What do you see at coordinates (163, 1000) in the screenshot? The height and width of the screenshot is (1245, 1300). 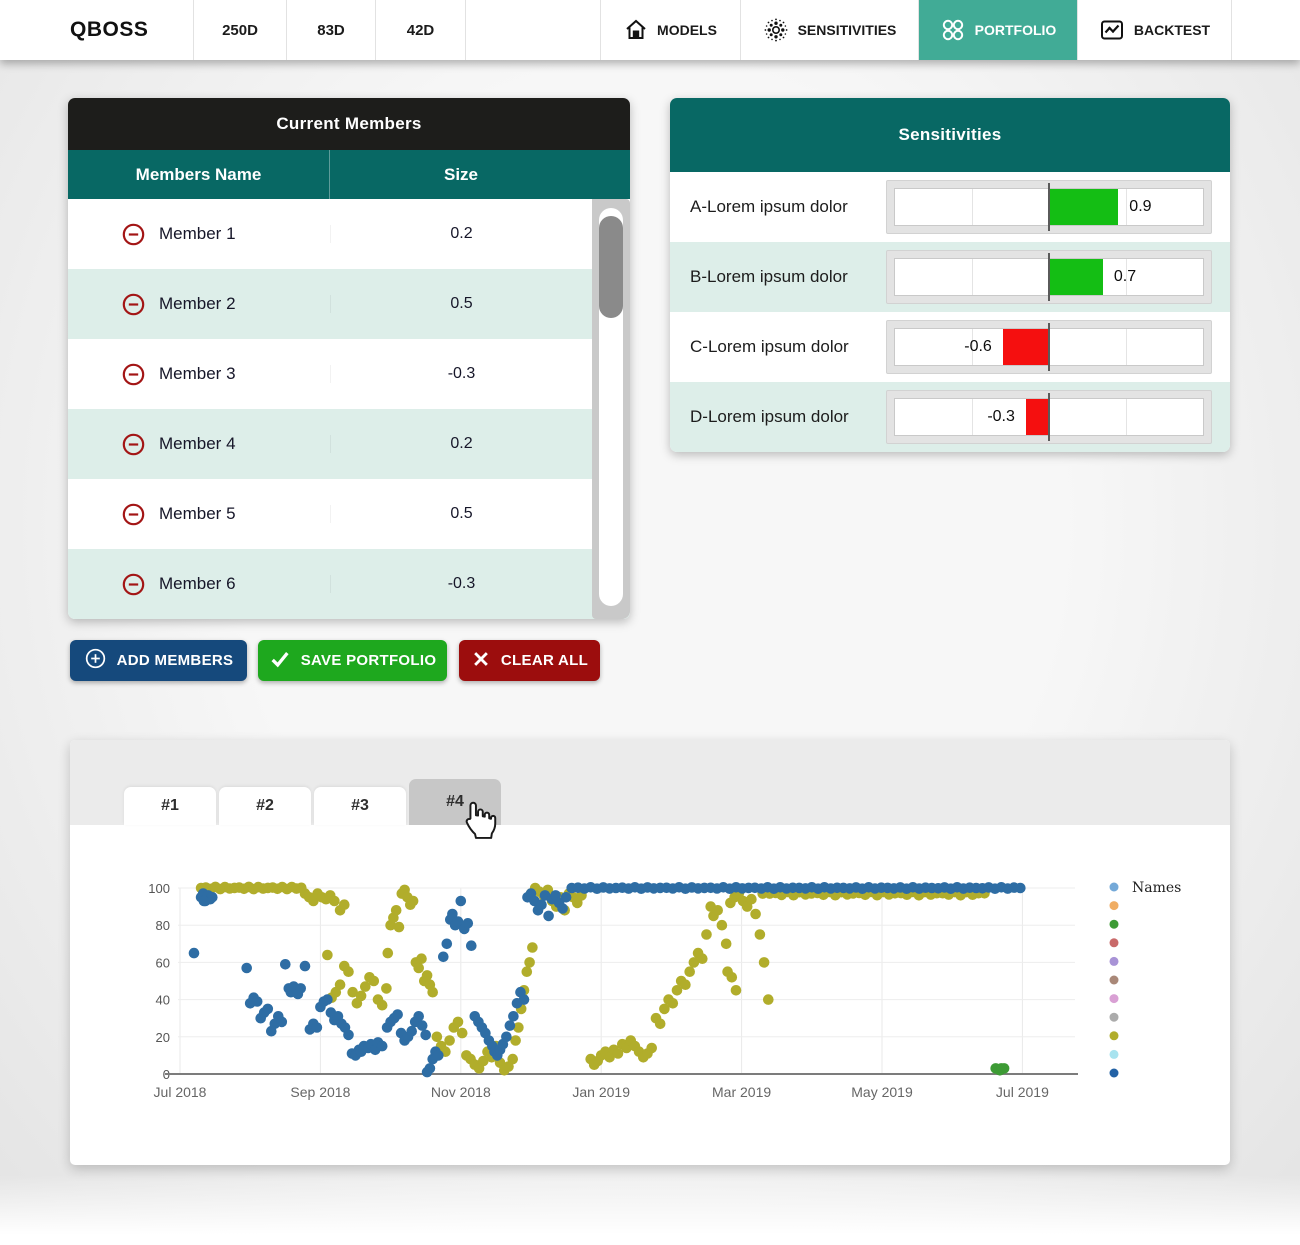 I see `svg-text: 40` at bounding box center [163, 1000].